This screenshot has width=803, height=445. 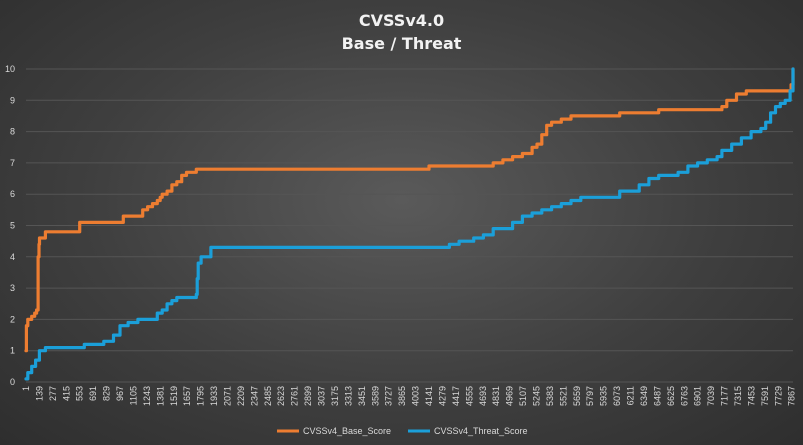 What do you see at coordinates (214, 396) in the screenshot?
I see `x-tick-label: 1933` at bounding box center [214, 396].